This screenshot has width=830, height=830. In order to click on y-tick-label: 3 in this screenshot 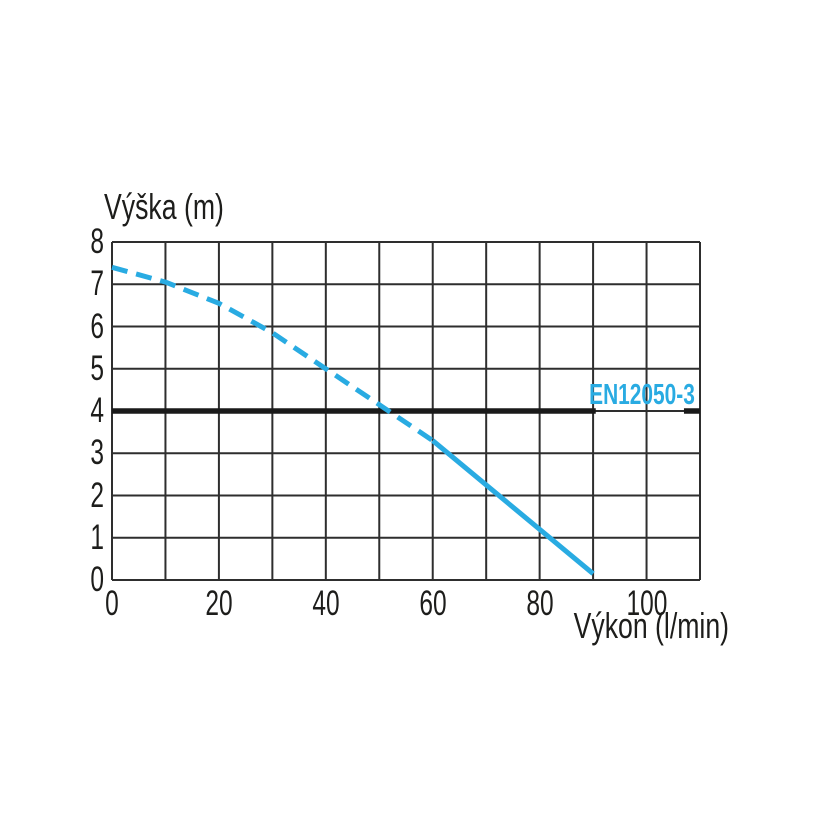, I will do `click(97, 452)`.